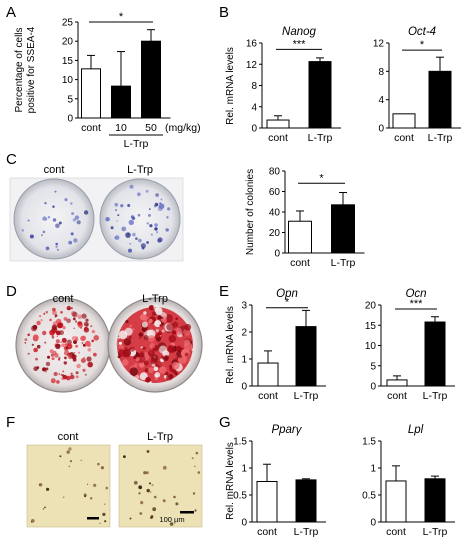 The height and width of the screenshot is (550, 467). Describe the element at coordinates (373, 366) in the screenshot. I see `chart-e2-ytick-label: 5` at that location.